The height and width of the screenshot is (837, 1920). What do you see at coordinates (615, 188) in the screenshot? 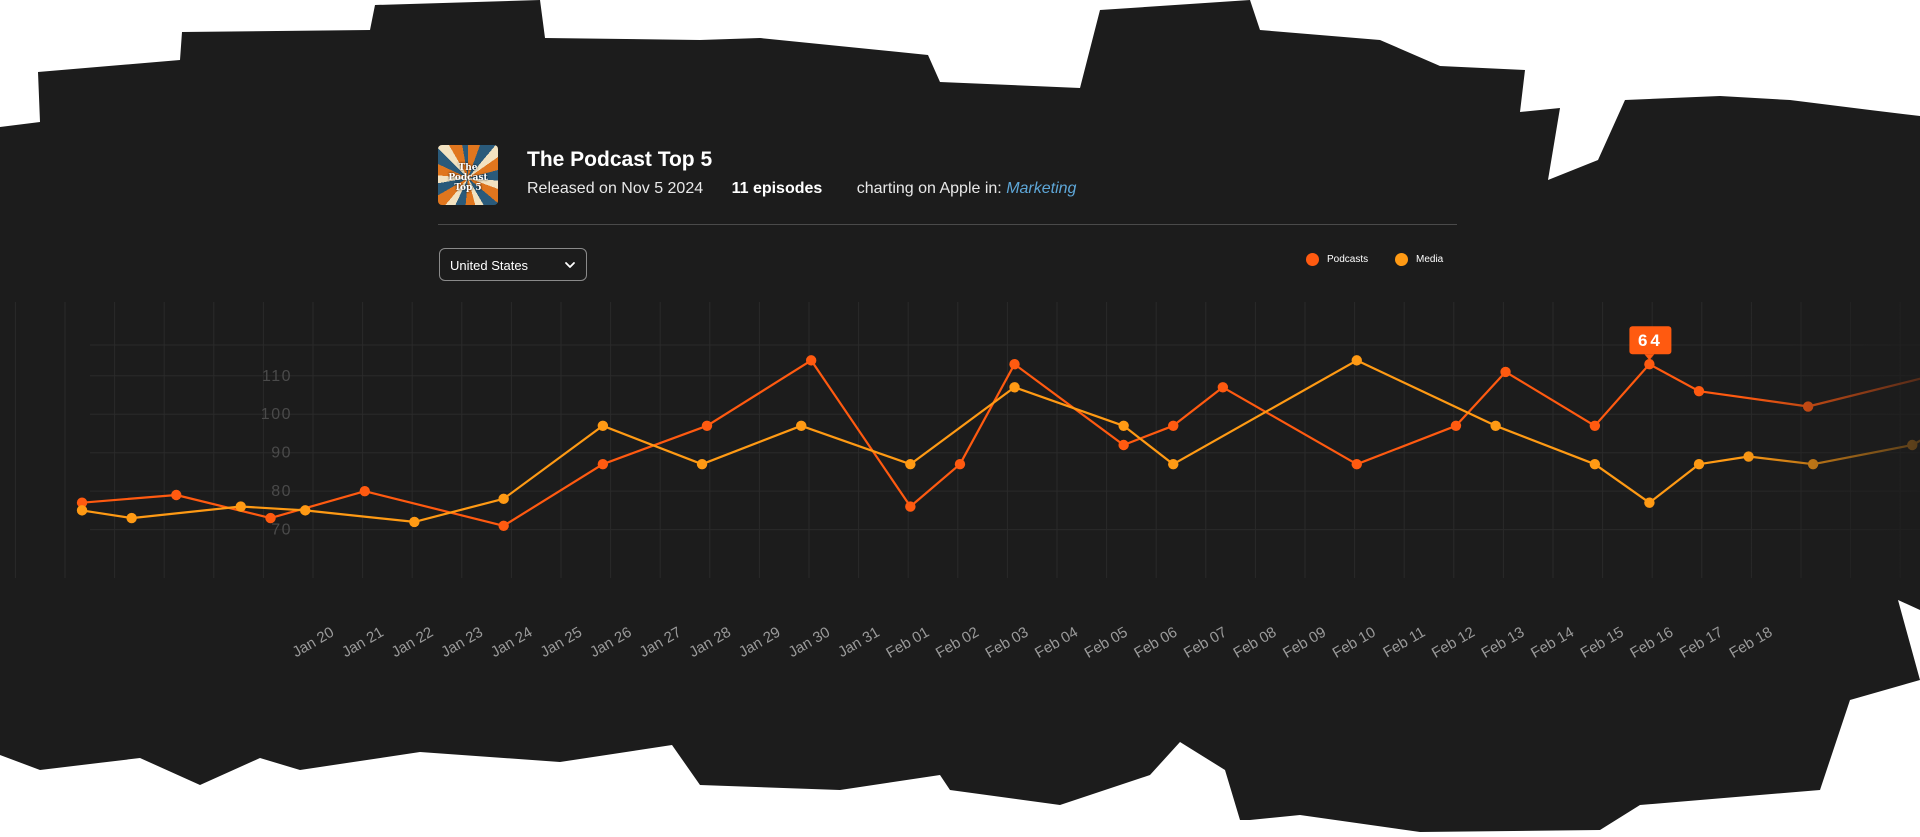
I see `release-date: Released on Nov 5 2024` at bounding box center [615, 188].